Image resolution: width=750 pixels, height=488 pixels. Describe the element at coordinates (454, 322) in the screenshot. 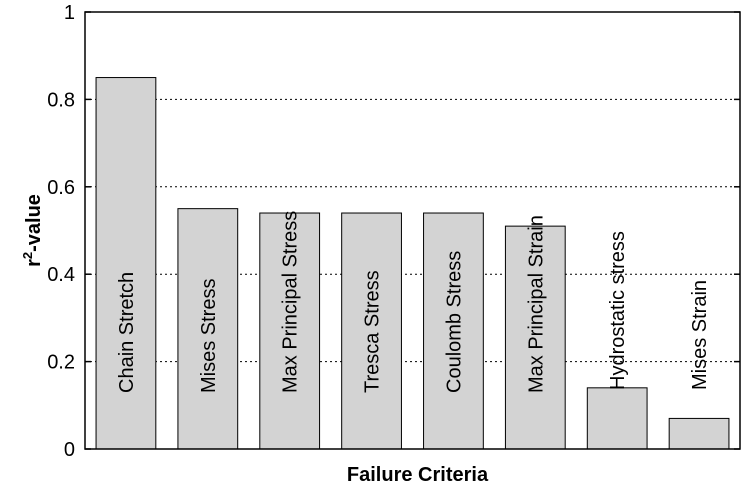

I see `bar-label: Coulomb Stress` at that location.